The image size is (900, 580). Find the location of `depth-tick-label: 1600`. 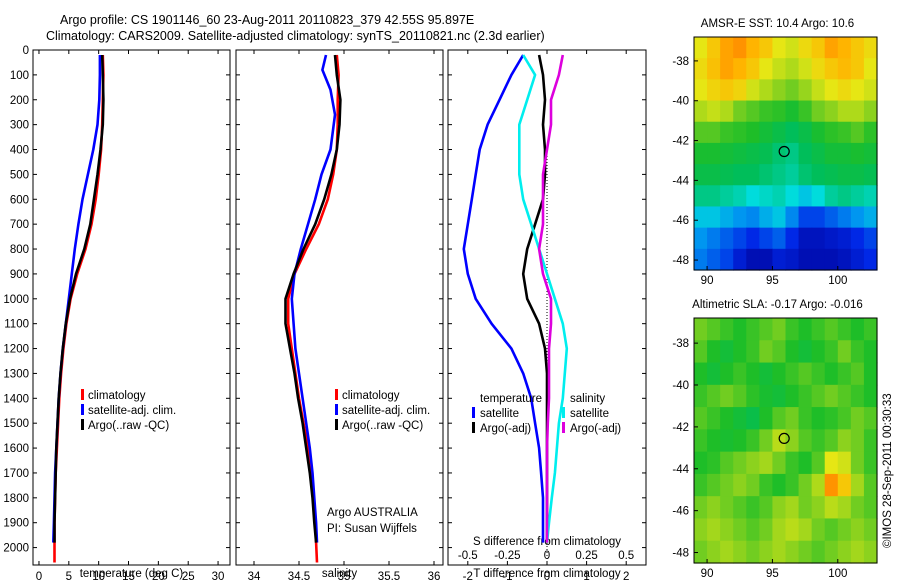

depth-tick-label: 1600 is located at coordinates (16, 449).